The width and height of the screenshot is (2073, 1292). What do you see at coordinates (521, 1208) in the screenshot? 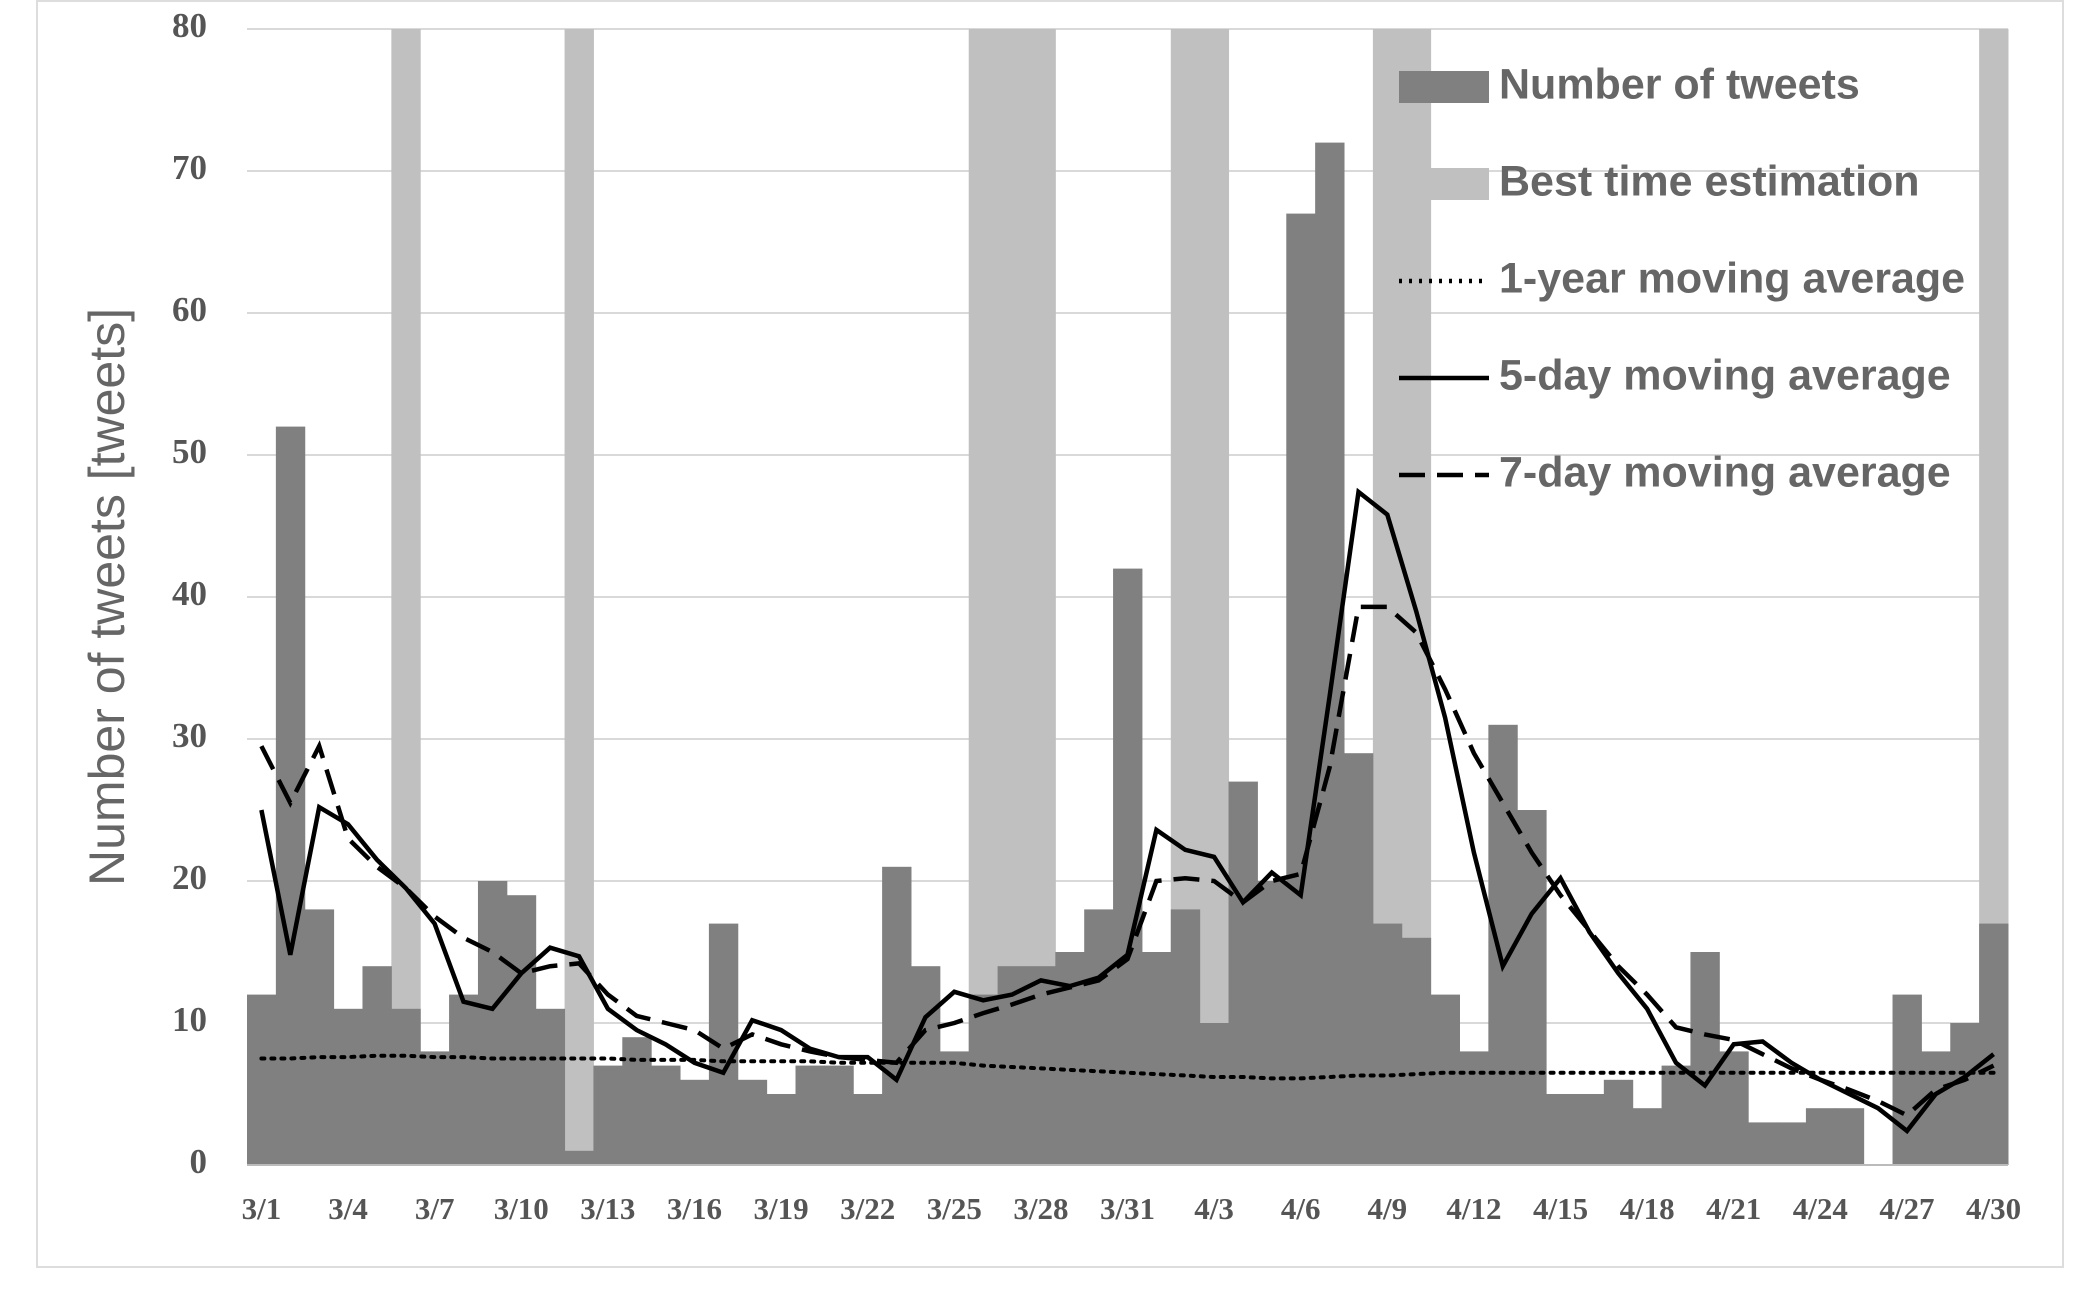
I see `x-tick-label: 3/10` at bounding box center [521, 1208].